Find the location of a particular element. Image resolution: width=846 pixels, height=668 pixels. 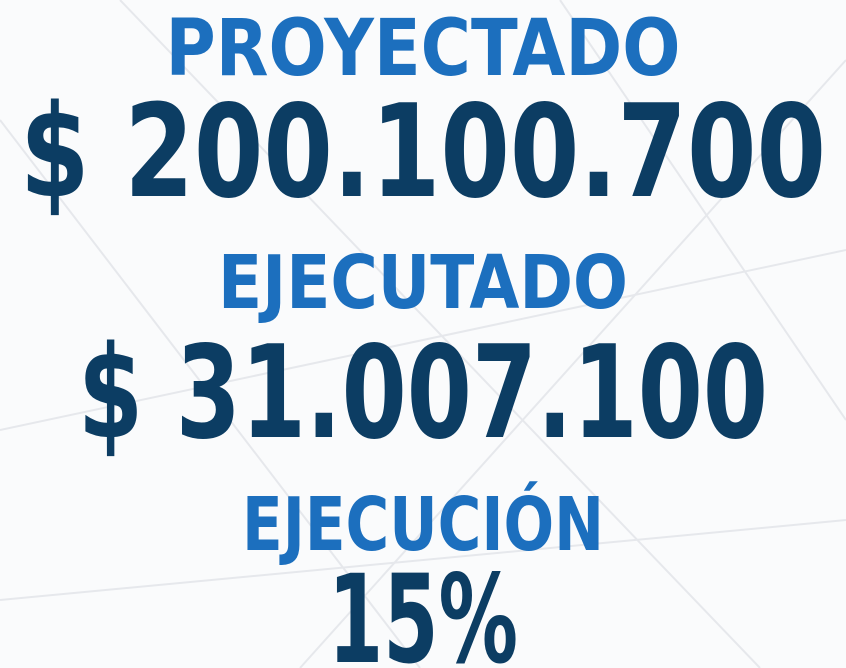

section-label: EJECUTADO is located at coordinates (423, 283).